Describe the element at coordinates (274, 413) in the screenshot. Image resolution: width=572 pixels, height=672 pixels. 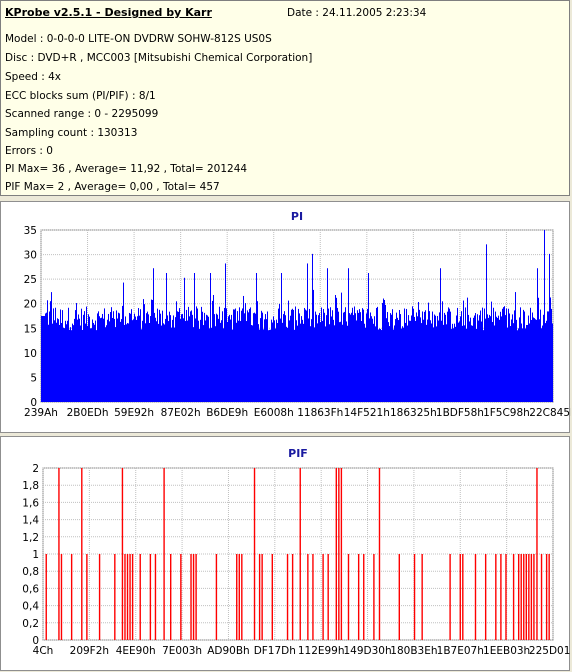
I see `x-tick-label: E6008h` at that location.